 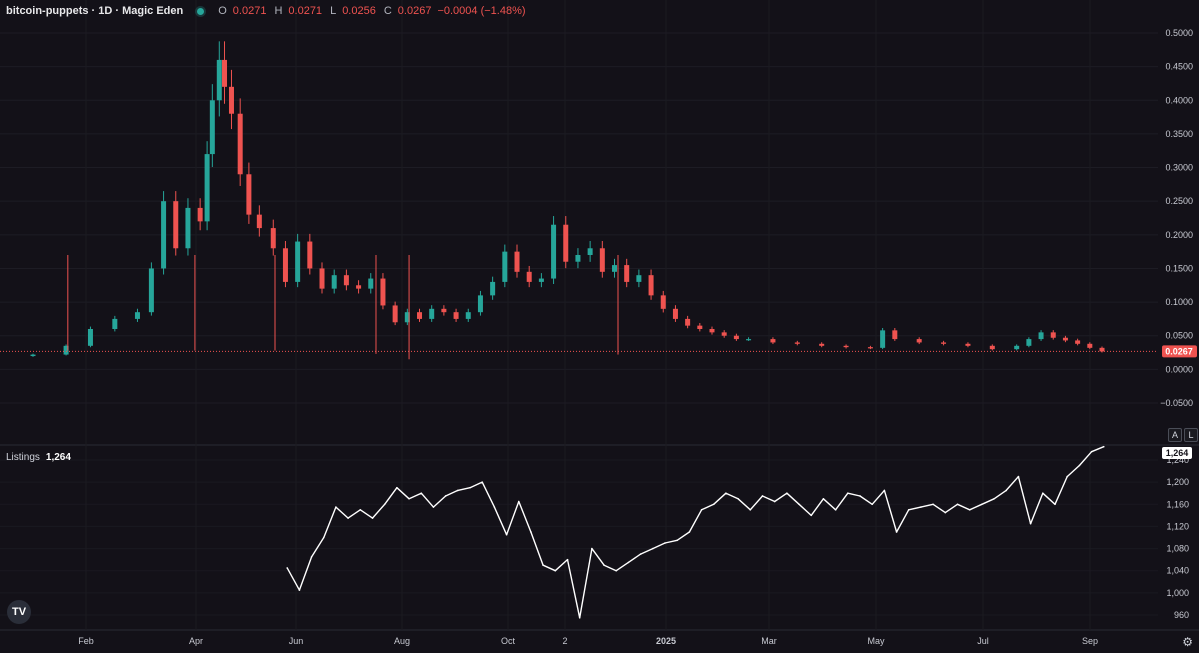 I want to click on high-label: H, so click(x=278, y=11).